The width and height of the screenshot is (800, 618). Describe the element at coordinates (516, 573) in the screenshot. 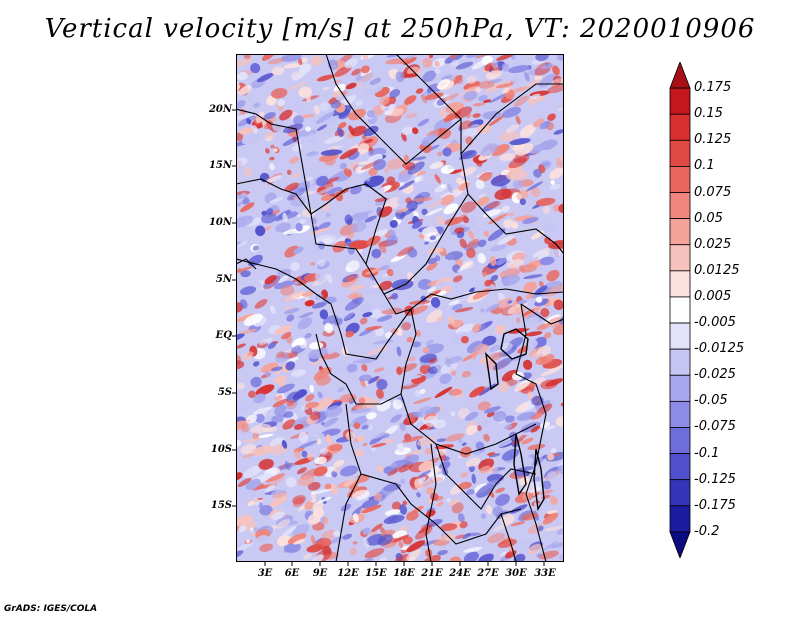

I see `lon-label-30e: 30E` at that location.